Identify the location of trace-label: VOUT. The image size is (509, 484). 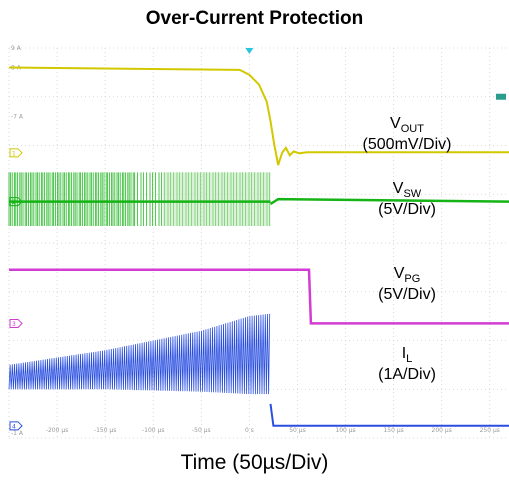
(407, 125).